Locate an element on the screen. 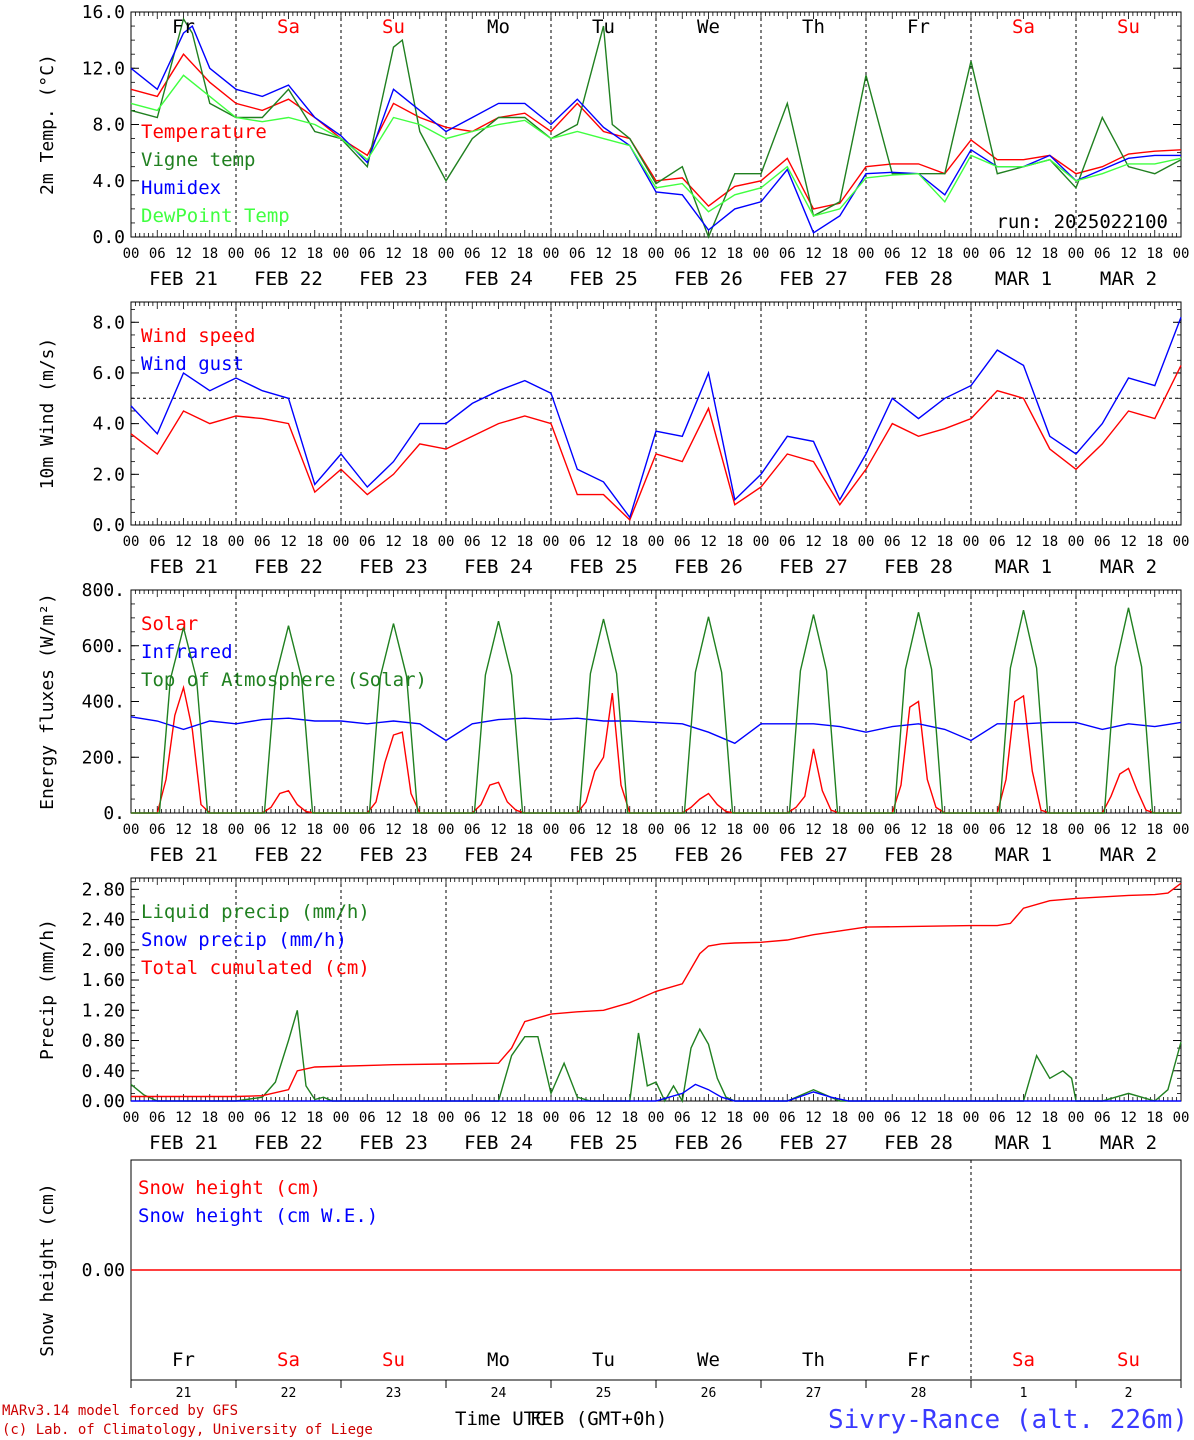 The height and width of the screenshot is (1440, 1194). precip-date-label: FEB 25 is located at coordinates (603, 1143).